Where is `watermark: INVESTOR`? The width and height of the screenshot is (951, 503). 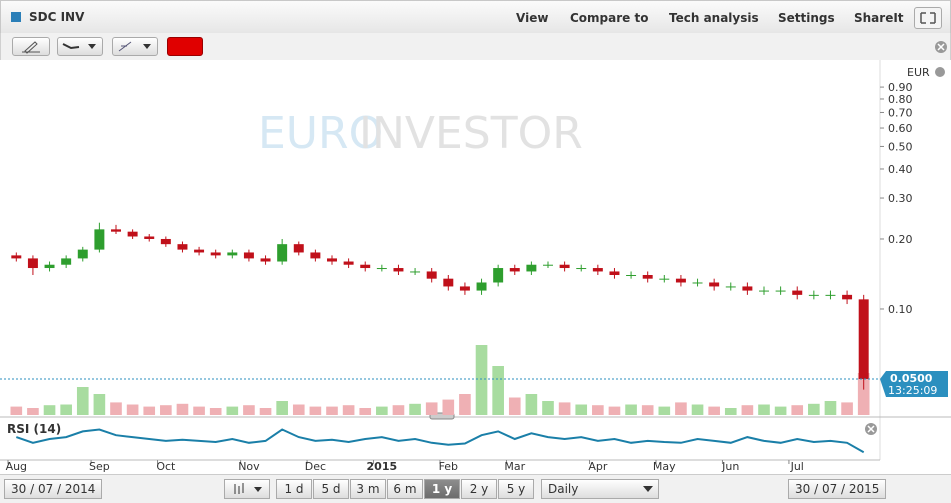 watermark: INVESTOR is located at coordinates (471, 133).